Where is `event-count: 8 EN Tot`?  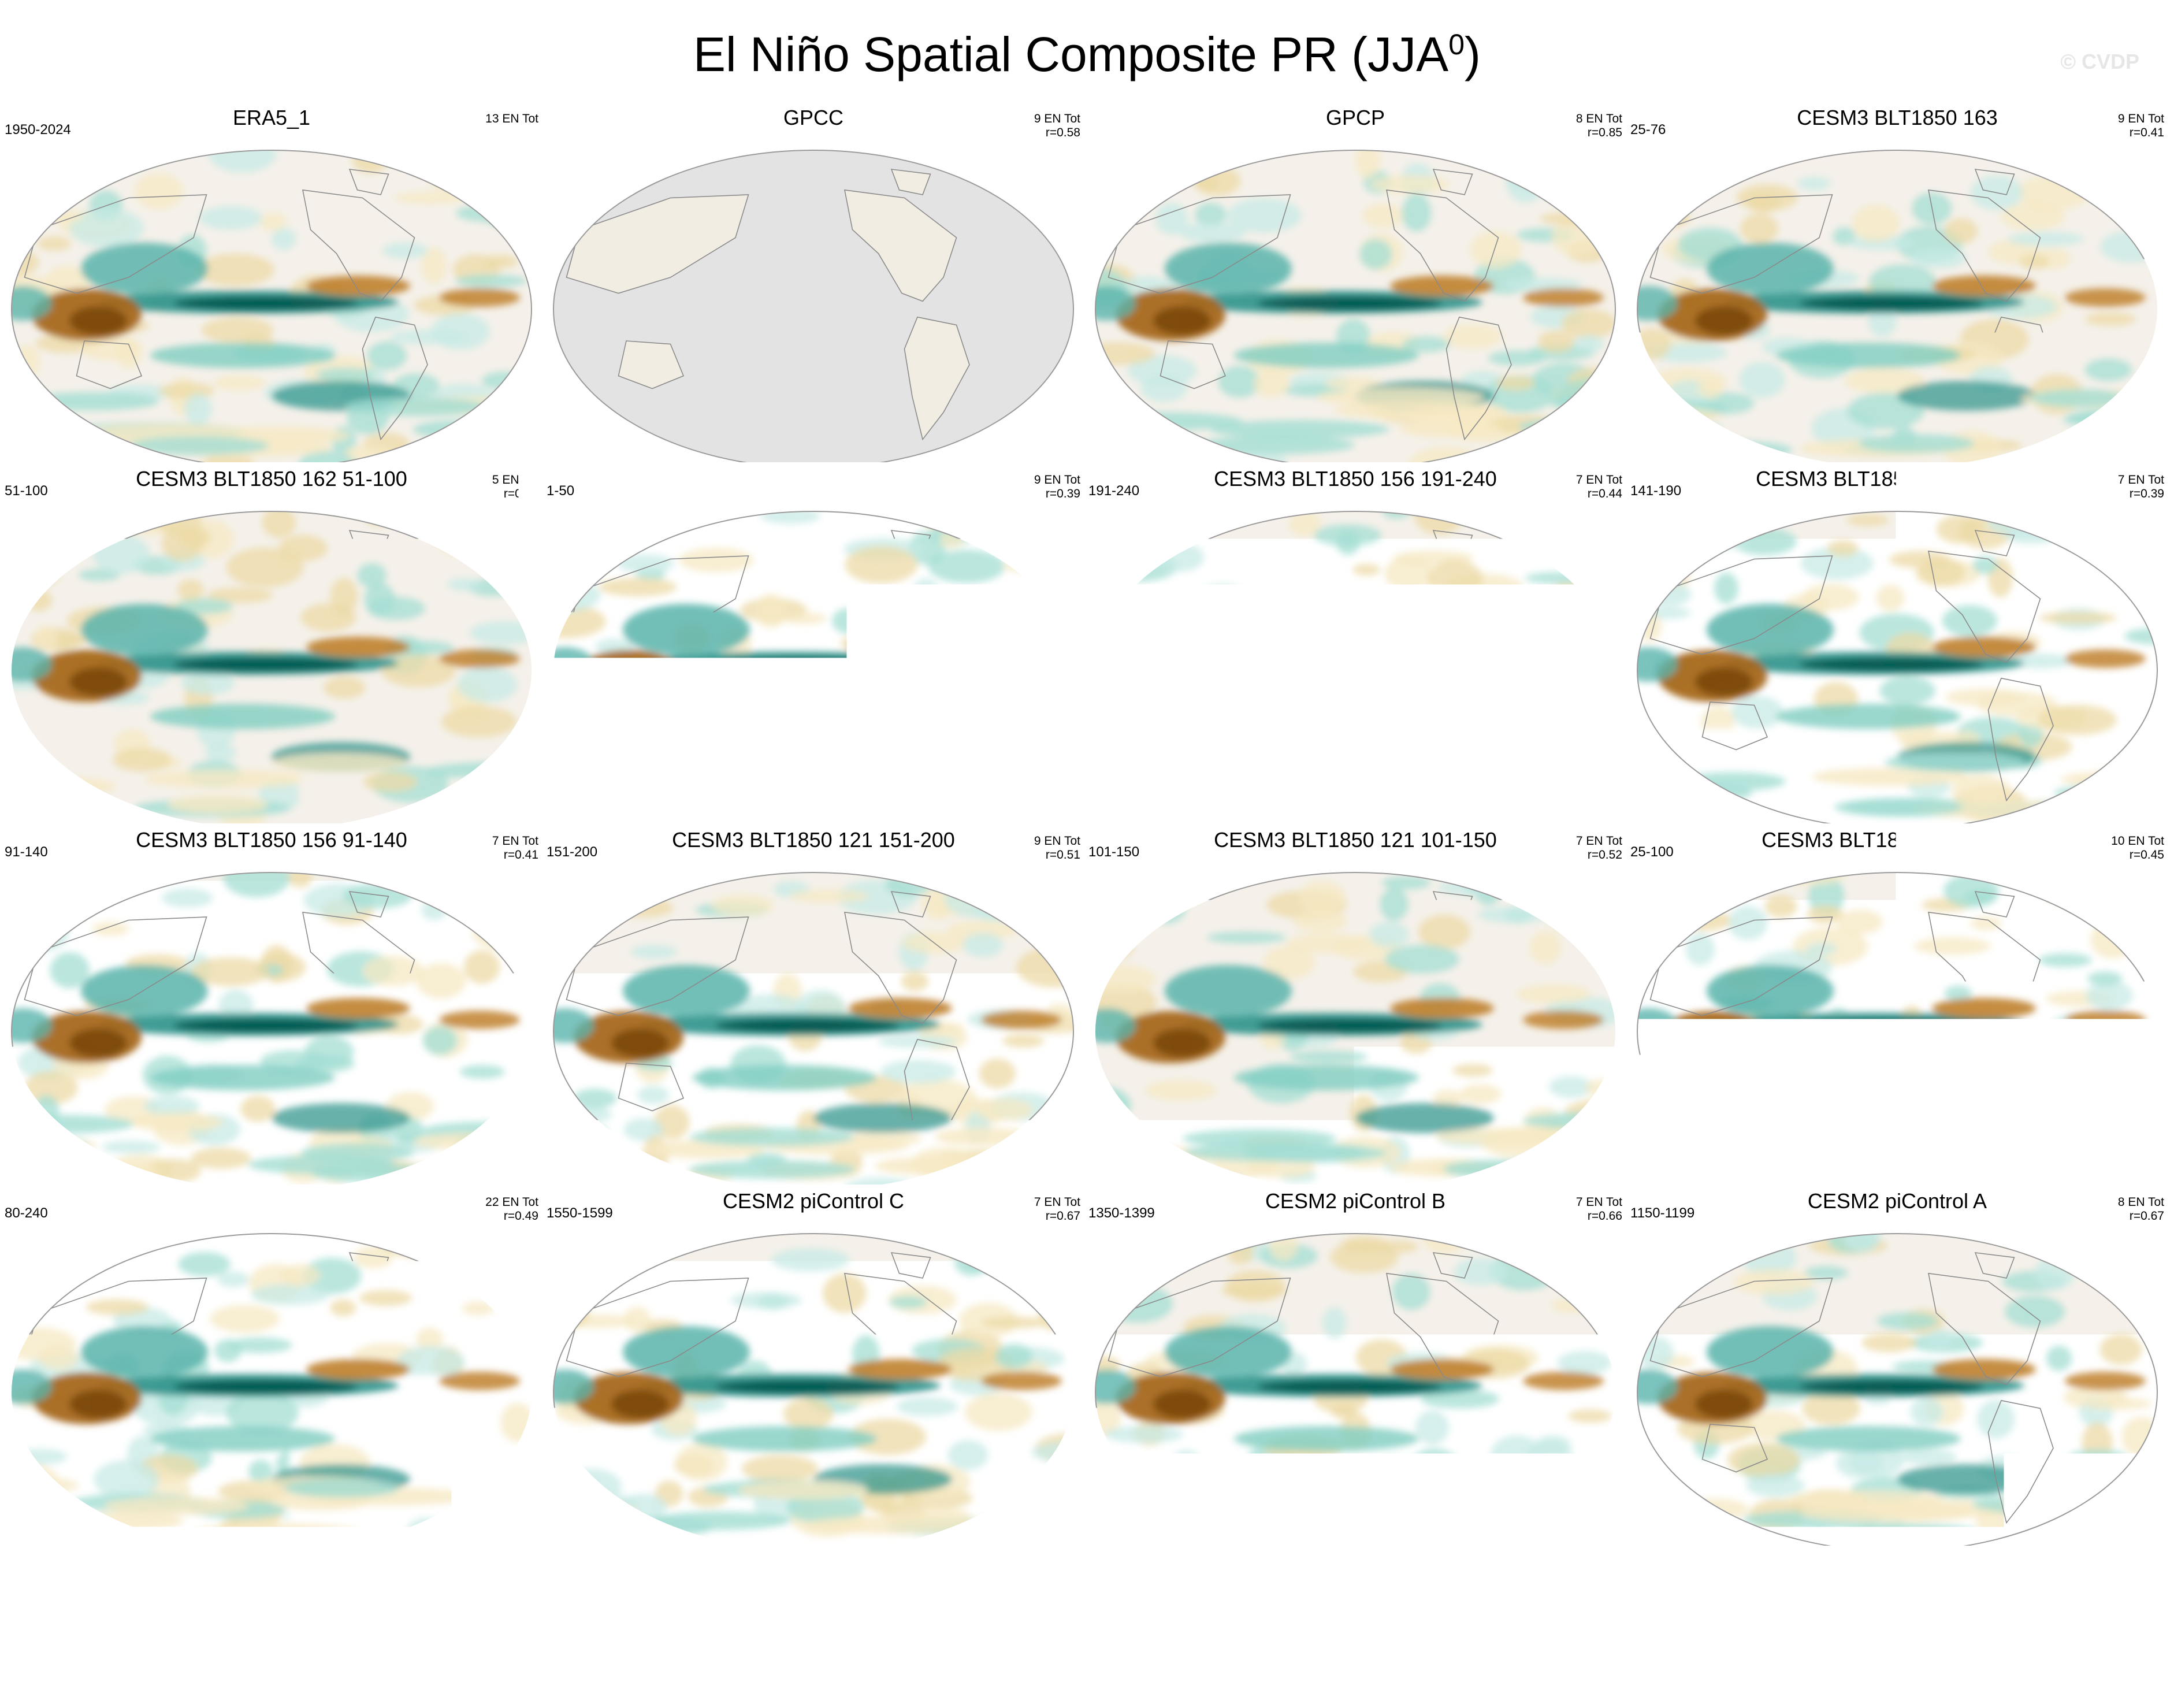
event-count: 8 EN Tot is located at coordinates (1599, 119).